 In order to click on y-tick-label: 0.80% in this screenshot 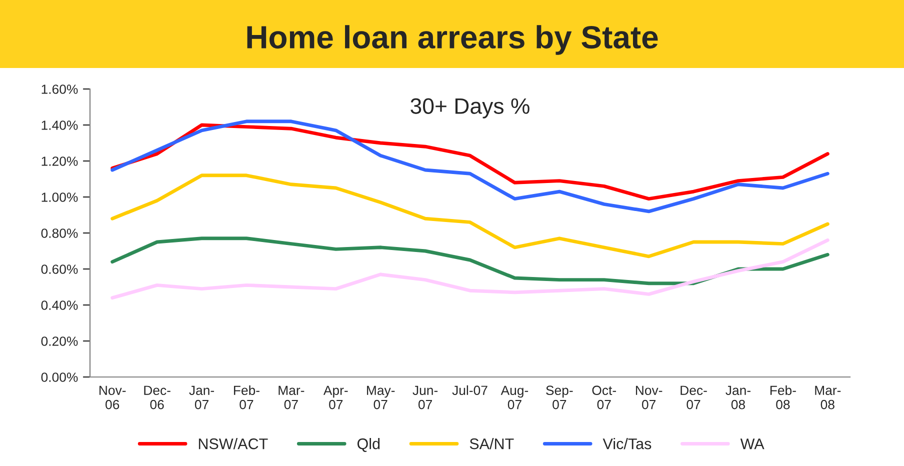, I will do `click(59, 233)`.